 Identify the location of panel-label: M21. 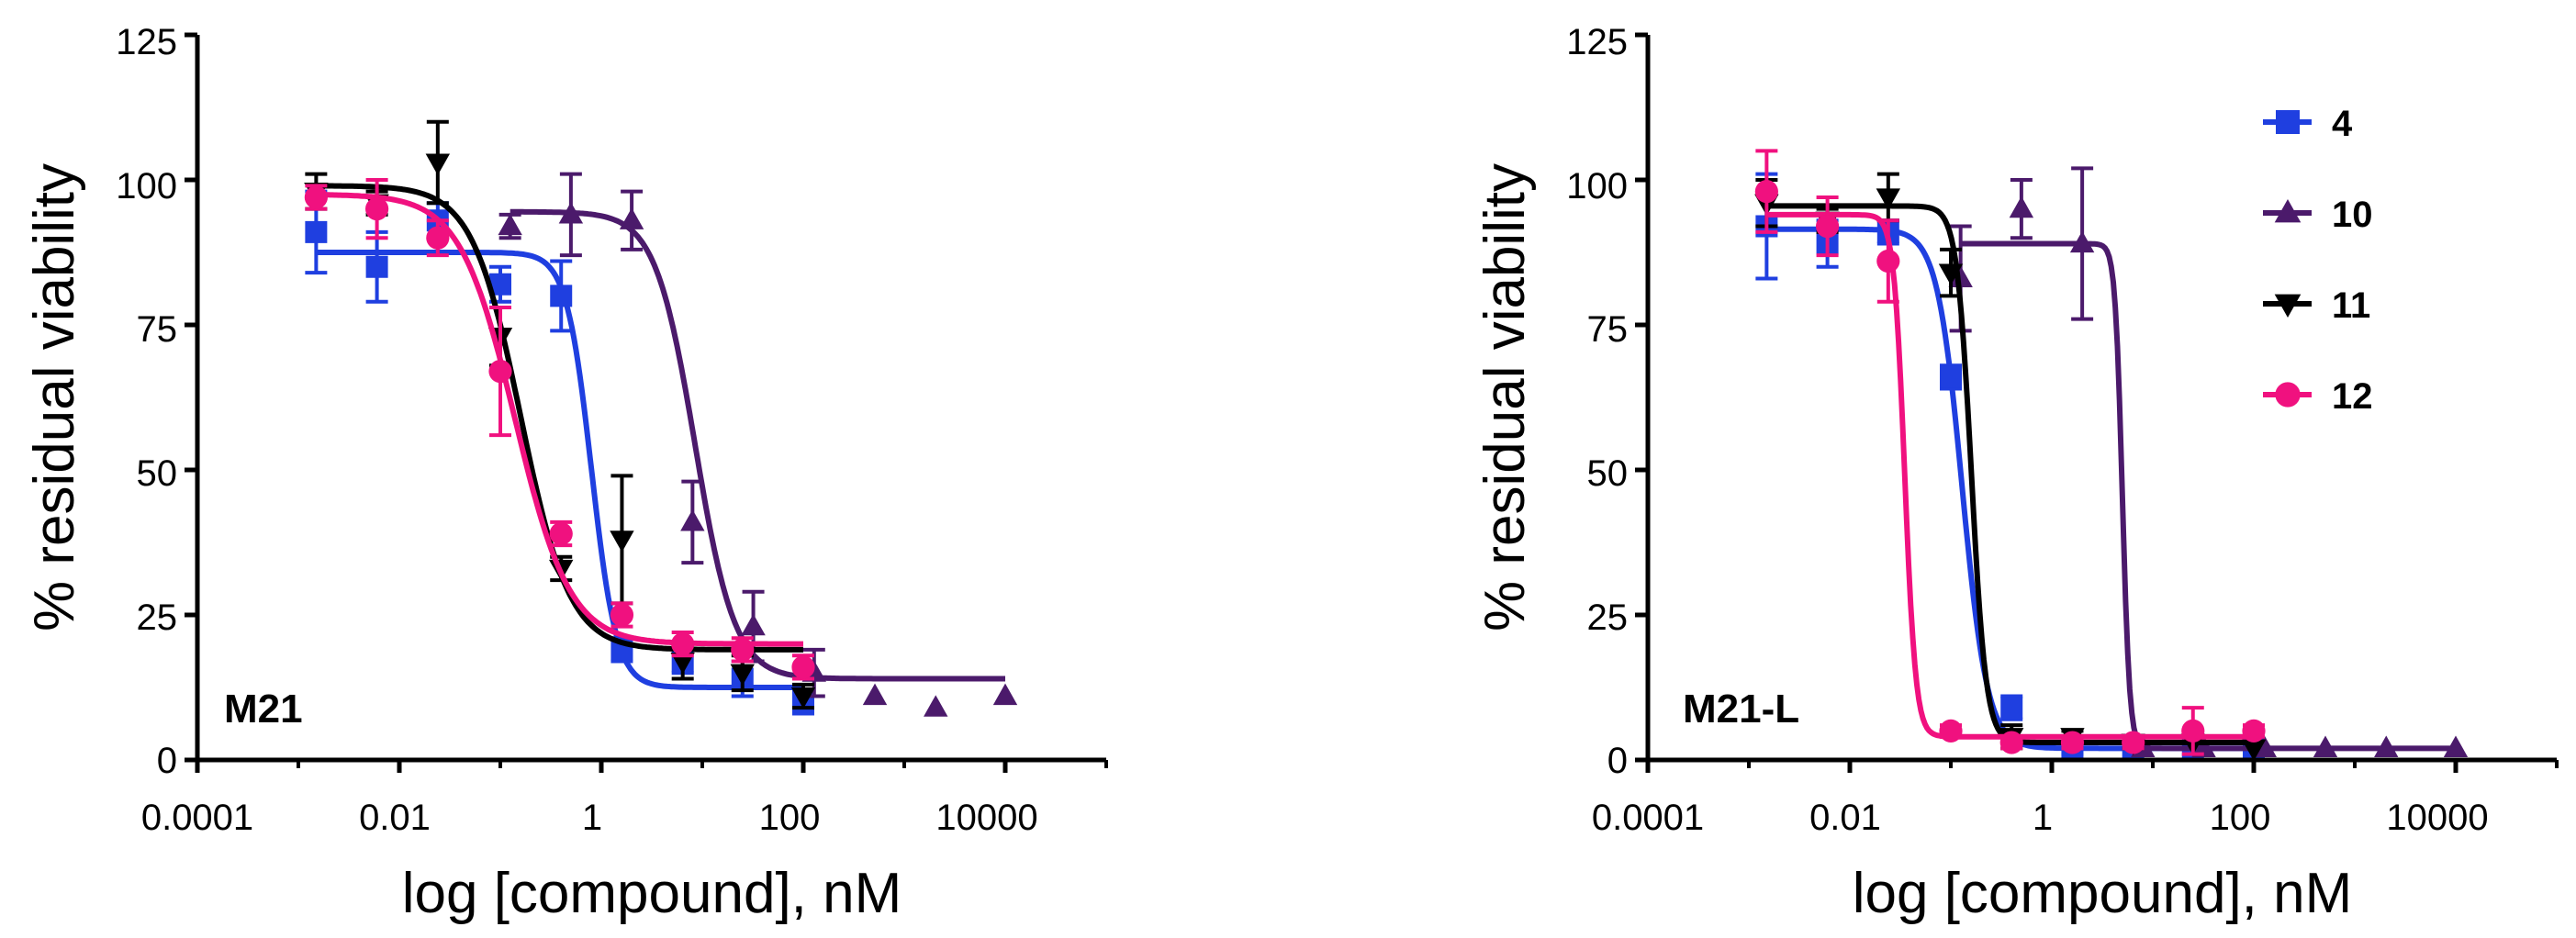
(263, 709).